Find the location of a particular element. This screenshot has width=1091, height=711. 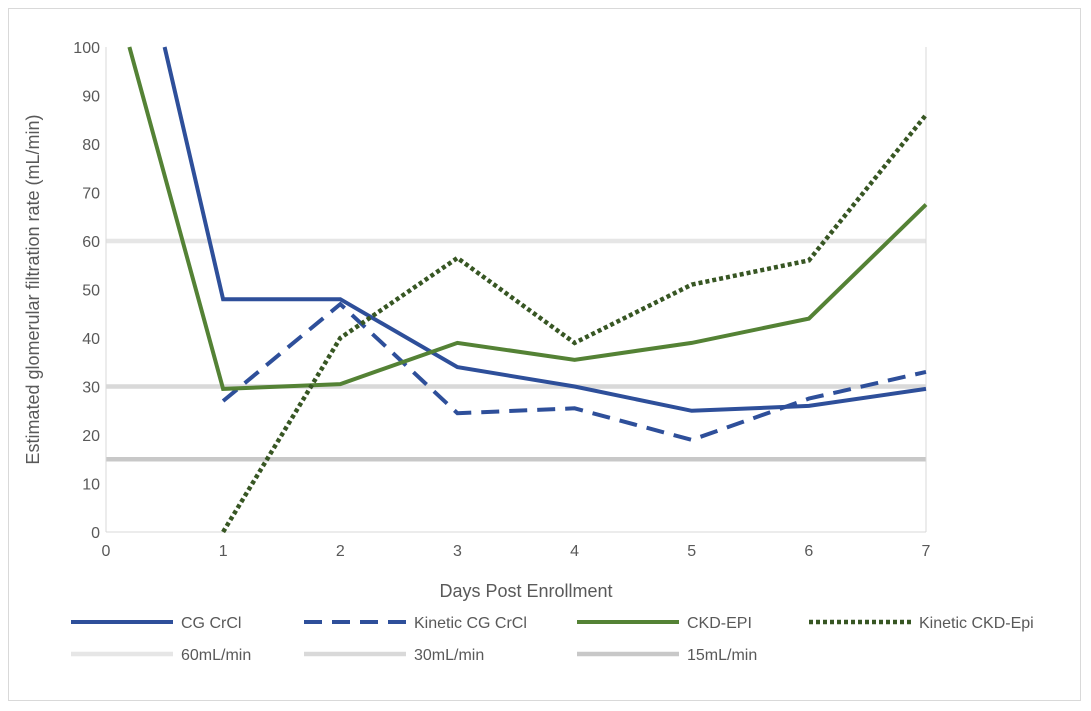

x-tick-label: 6 is located at coordinates (808, 551).